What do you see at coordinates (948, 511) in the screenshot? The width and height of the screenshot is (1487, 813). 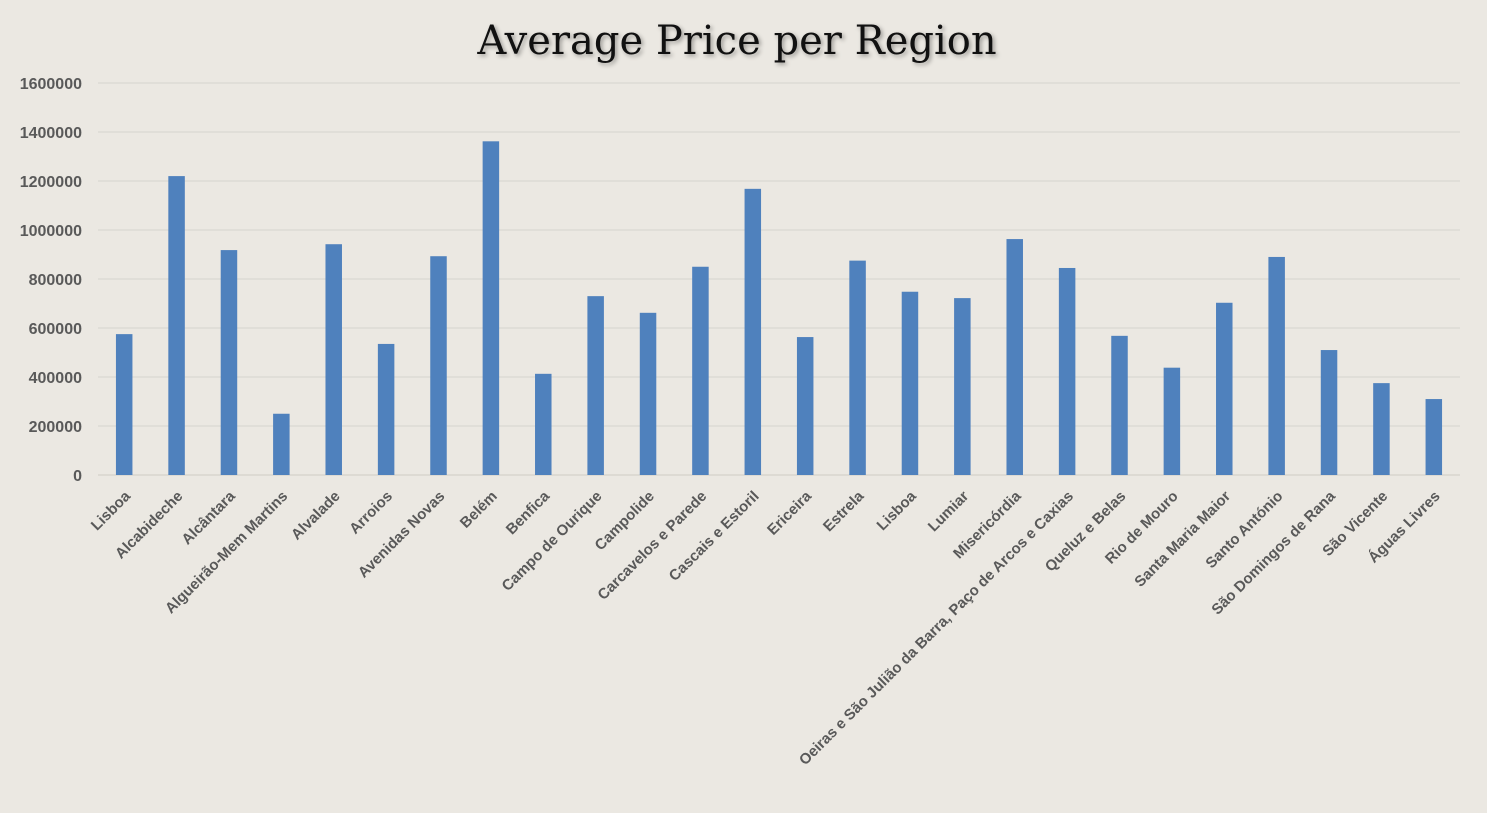 I see `x-category-label: Lumiar` at bounding box center [948, 511].